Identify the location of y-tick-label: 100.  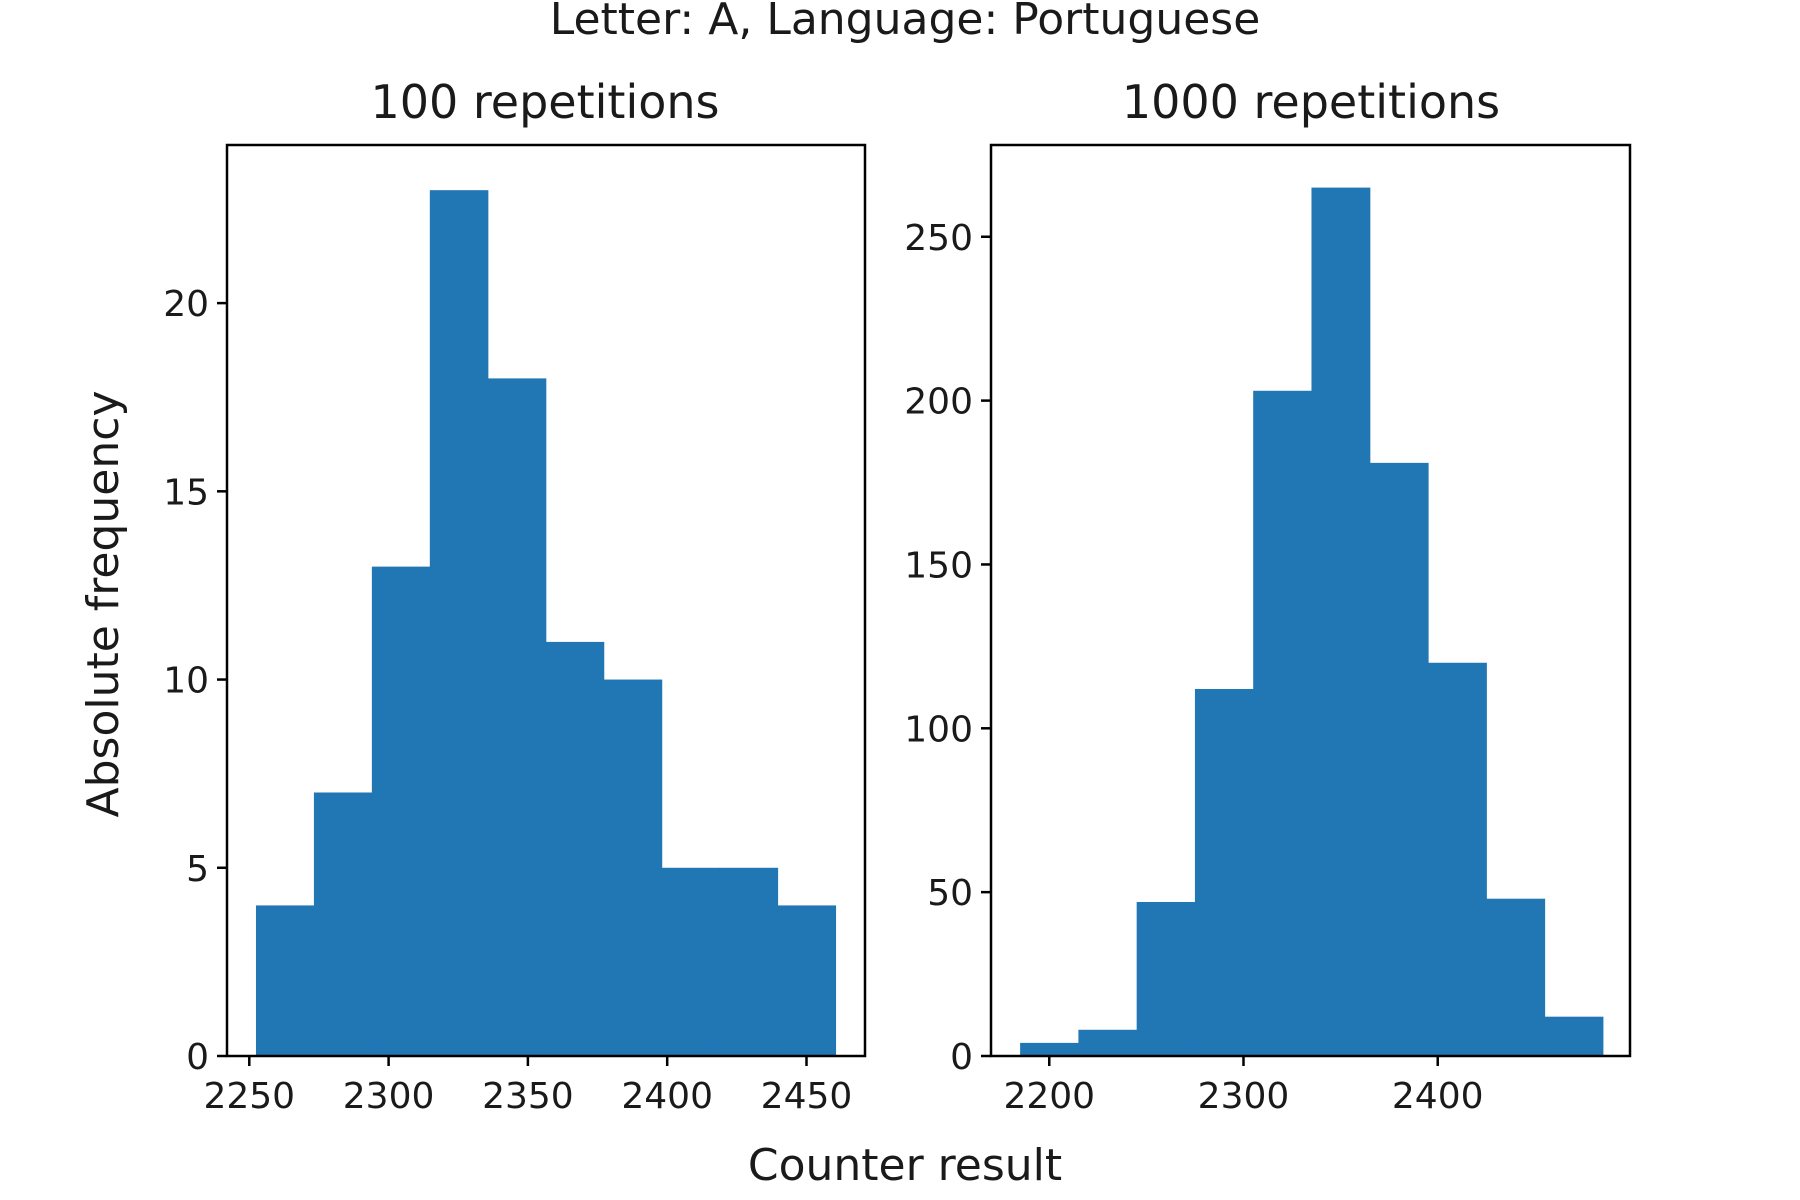
(938, 729).